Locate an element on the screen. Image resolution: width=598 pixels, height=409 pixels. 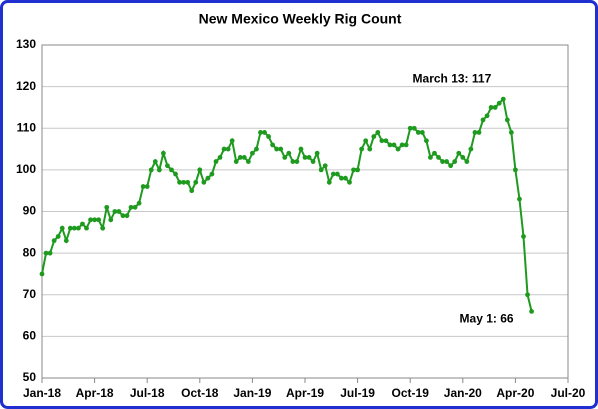
x-tick-label: Apr-18 is located at coordinates (95, 393).